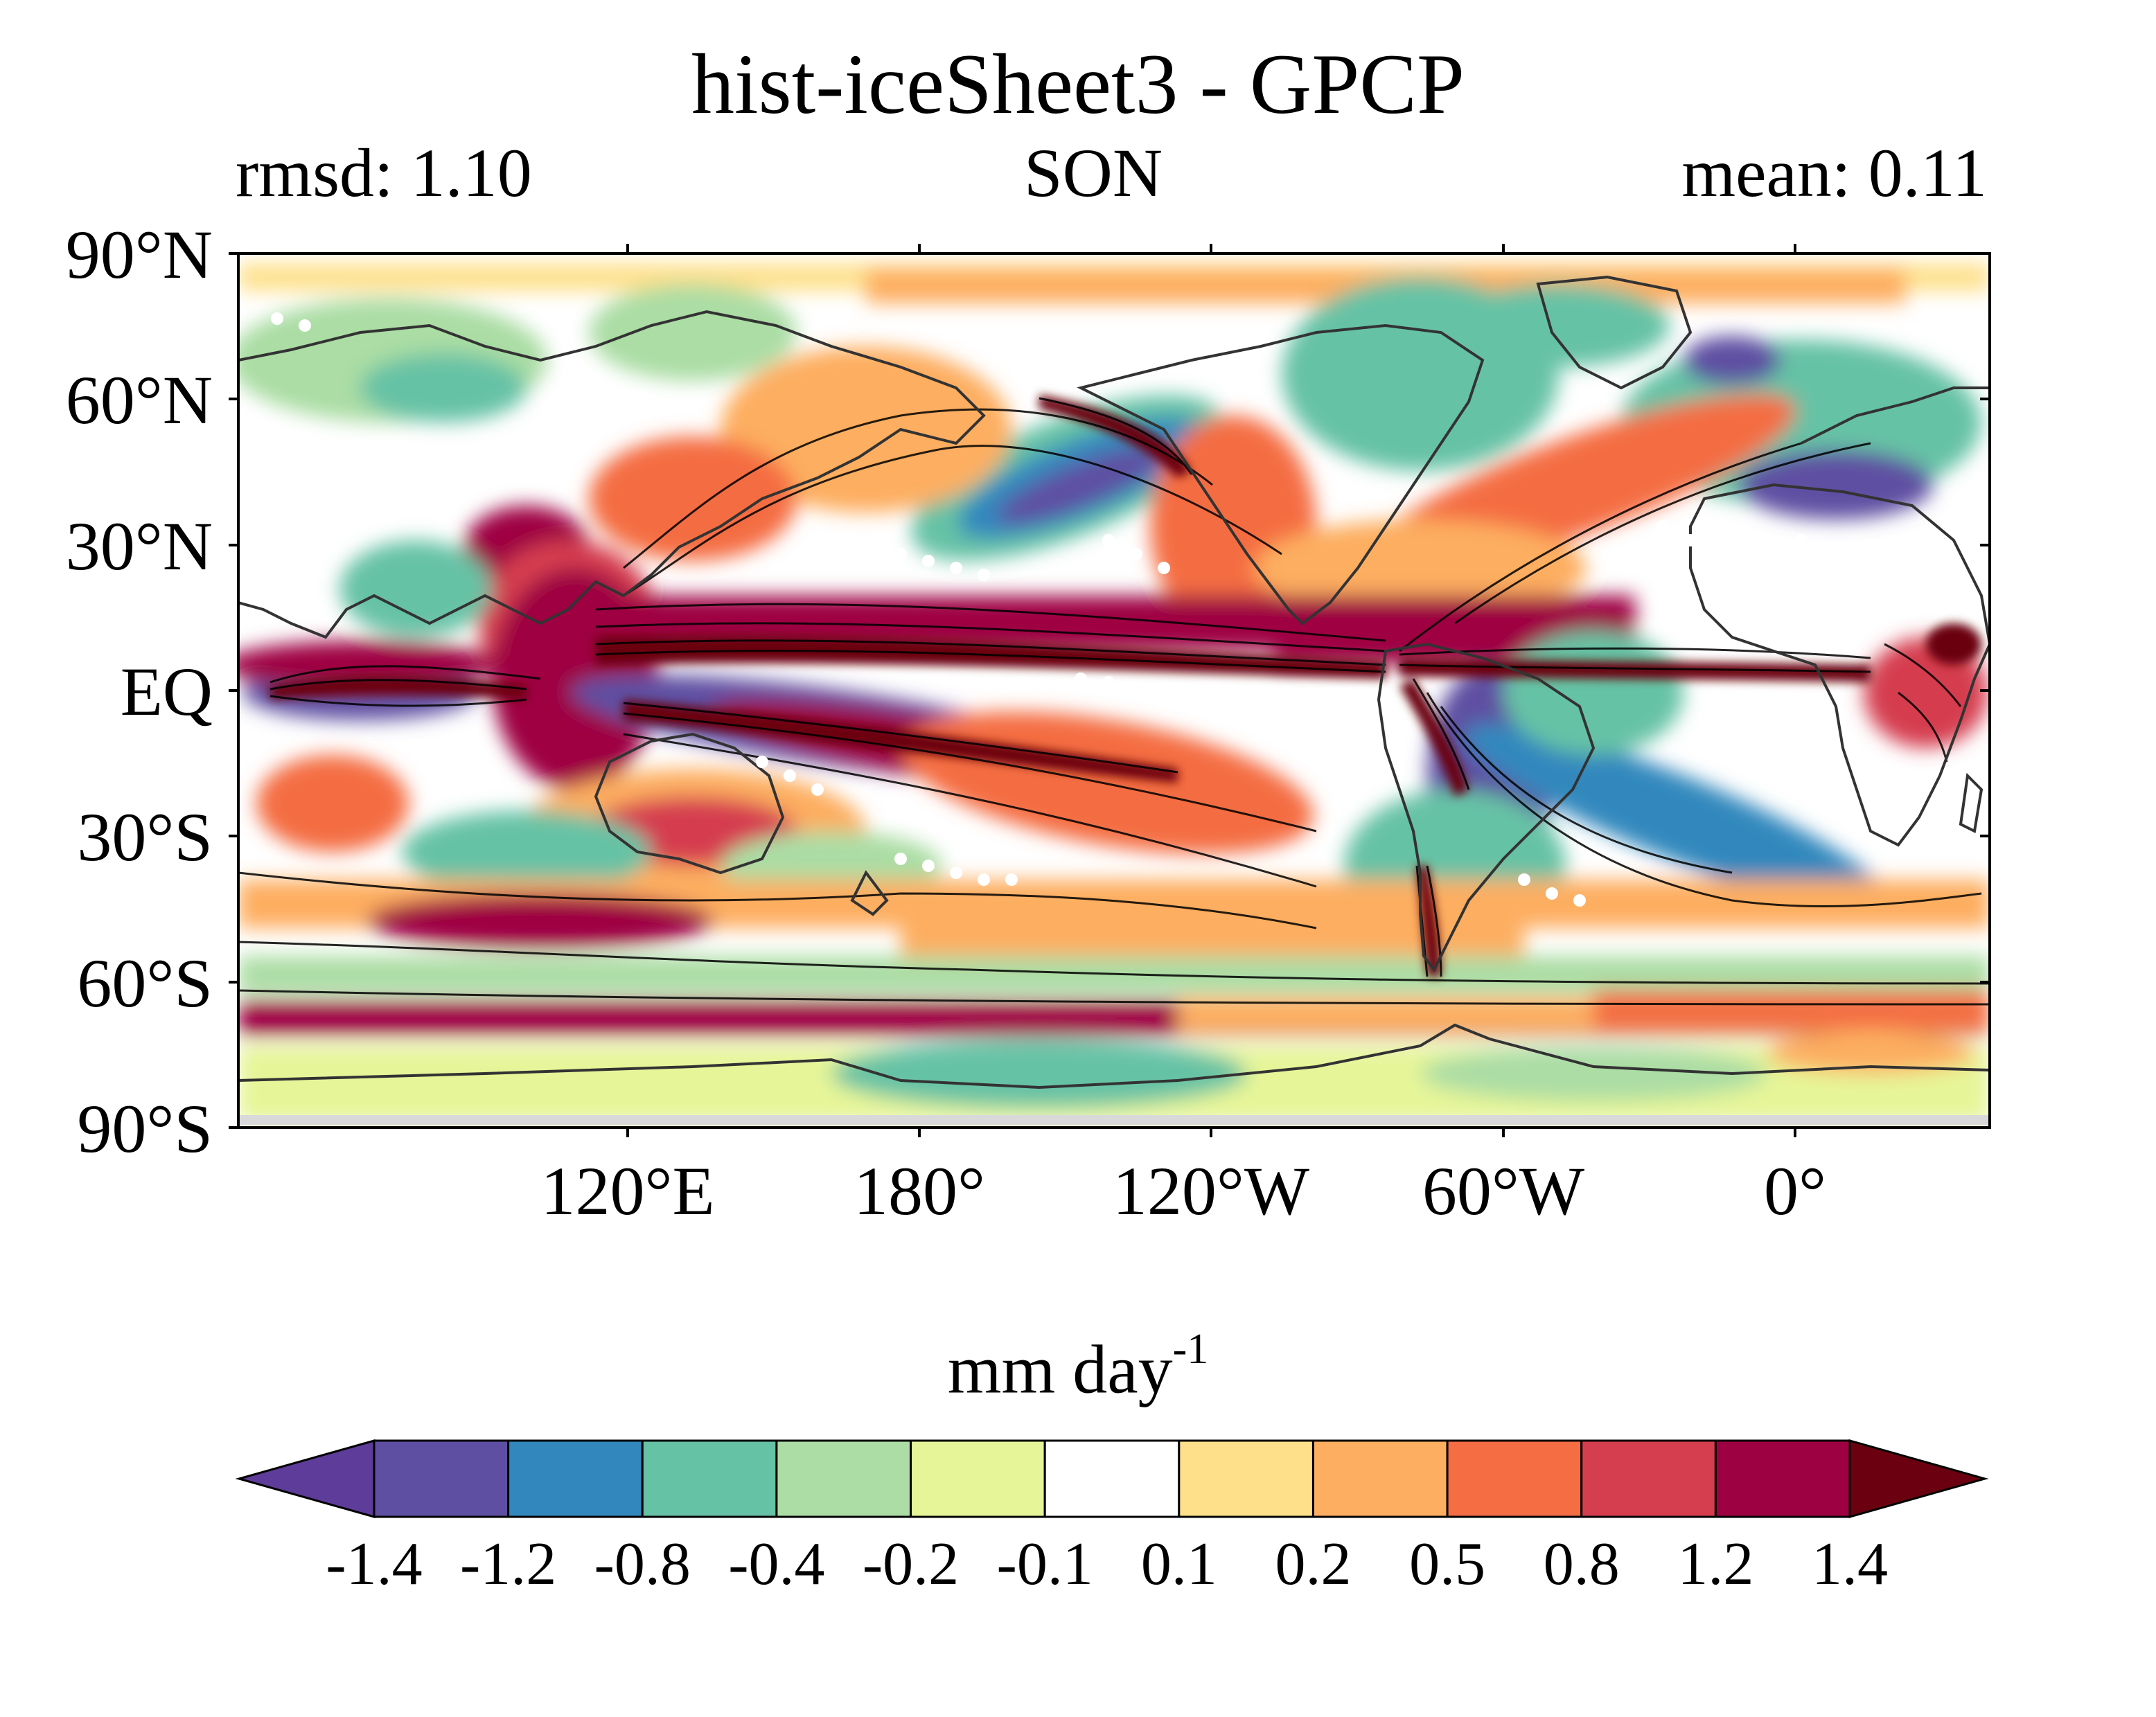 This screenshot has height=1717, width=2156. What do you see at coordinates (1060, 1370) in the screenshot?
I see `units-main: mm day` at bounding box center [1060, 1370].